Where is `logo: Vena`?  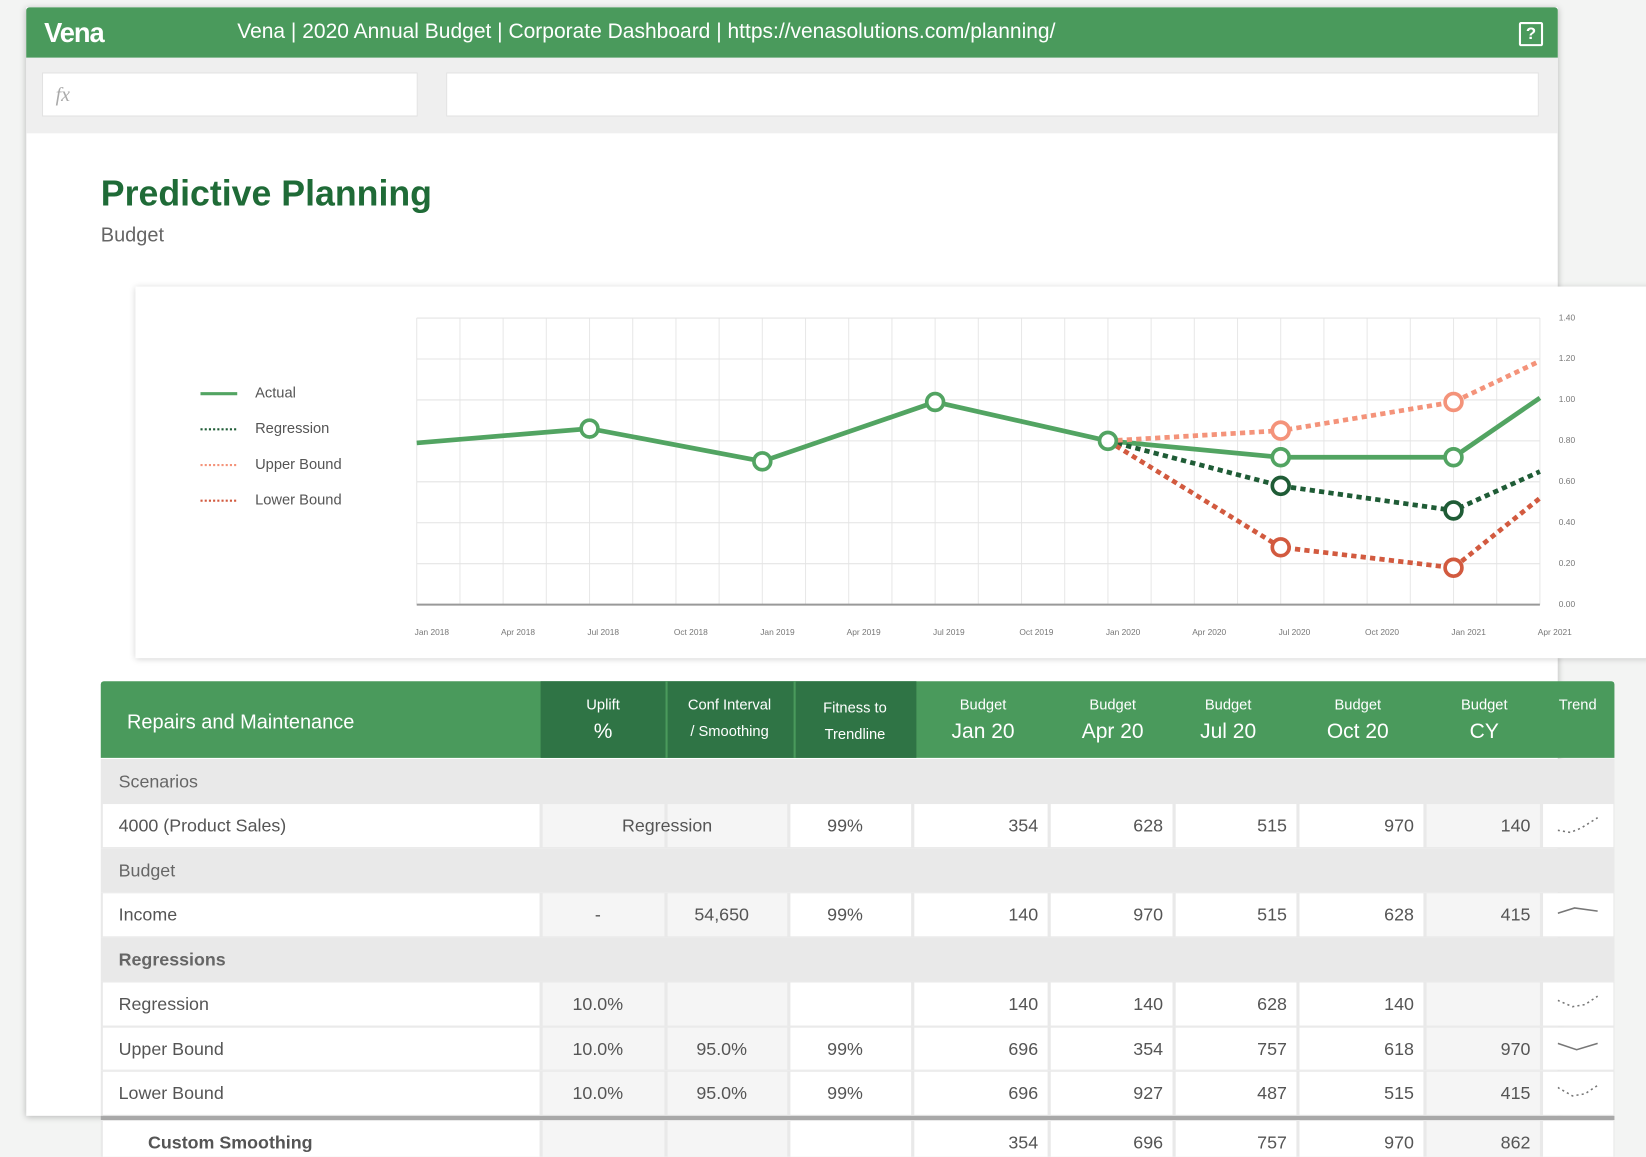 logo: Vena is located at coordinates (74, 32).